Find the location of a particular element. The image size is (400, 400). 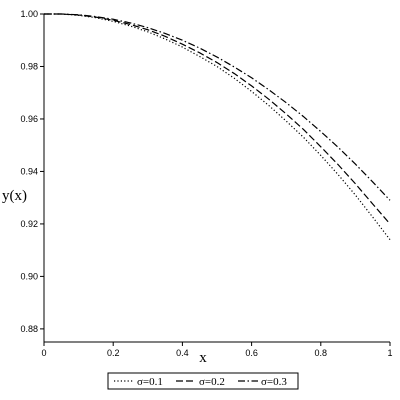

y-tick-label: 1.00 is located at coordinates (29, 14).